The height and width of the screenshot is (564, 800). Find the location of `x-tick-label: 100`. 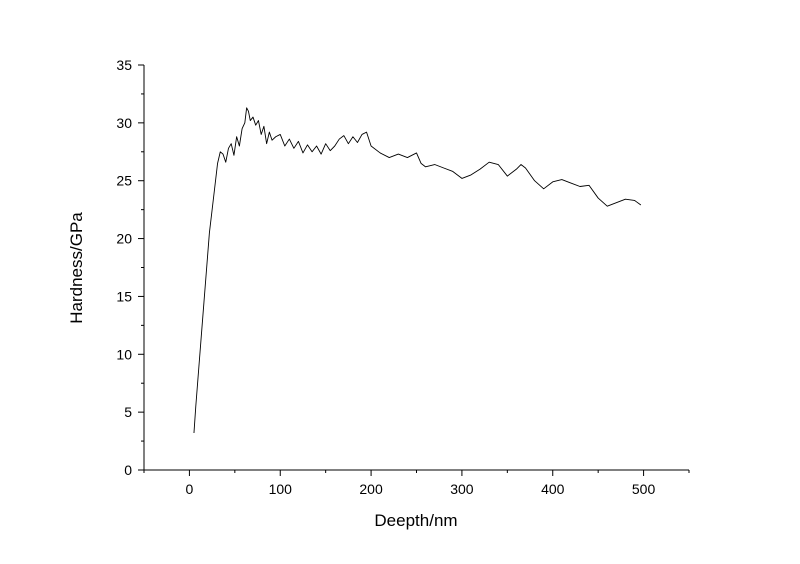

x-tick-label: 100 is located at coordinates (281, 489).